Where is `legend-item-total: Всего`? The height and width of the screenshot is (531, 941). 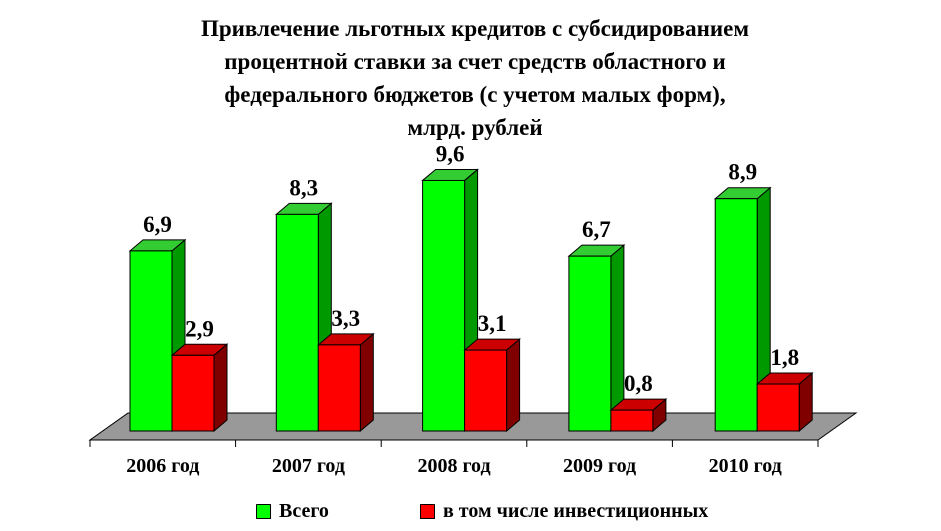
legend-item-total: Всего is located at coordinates (292, 511).